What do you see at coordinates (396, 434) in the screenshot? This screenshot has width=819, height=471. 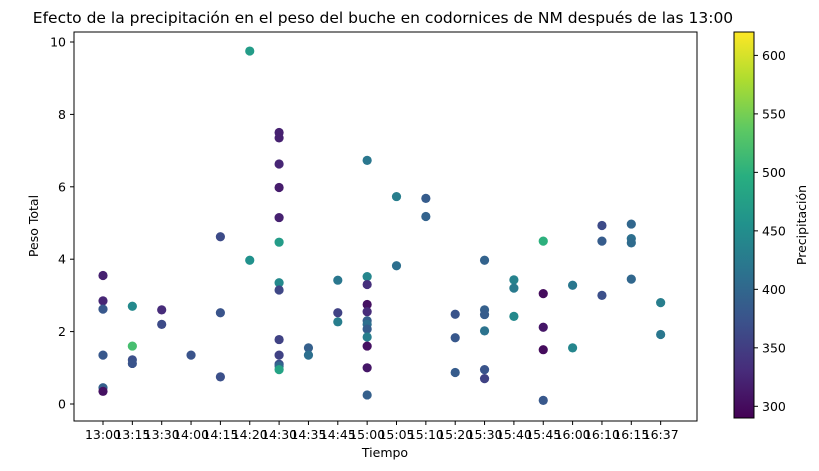 I see `x-tick-label: 15:05` at bounding box center [396, 434].